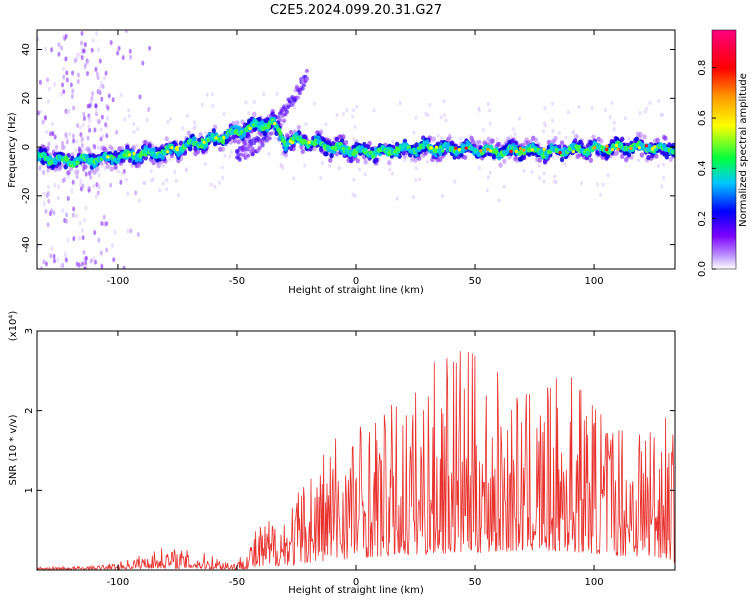  Describe the element at coordinates (702, 168) in the screenshot. I see `colorbar-tick-label: 0.4` at that location.